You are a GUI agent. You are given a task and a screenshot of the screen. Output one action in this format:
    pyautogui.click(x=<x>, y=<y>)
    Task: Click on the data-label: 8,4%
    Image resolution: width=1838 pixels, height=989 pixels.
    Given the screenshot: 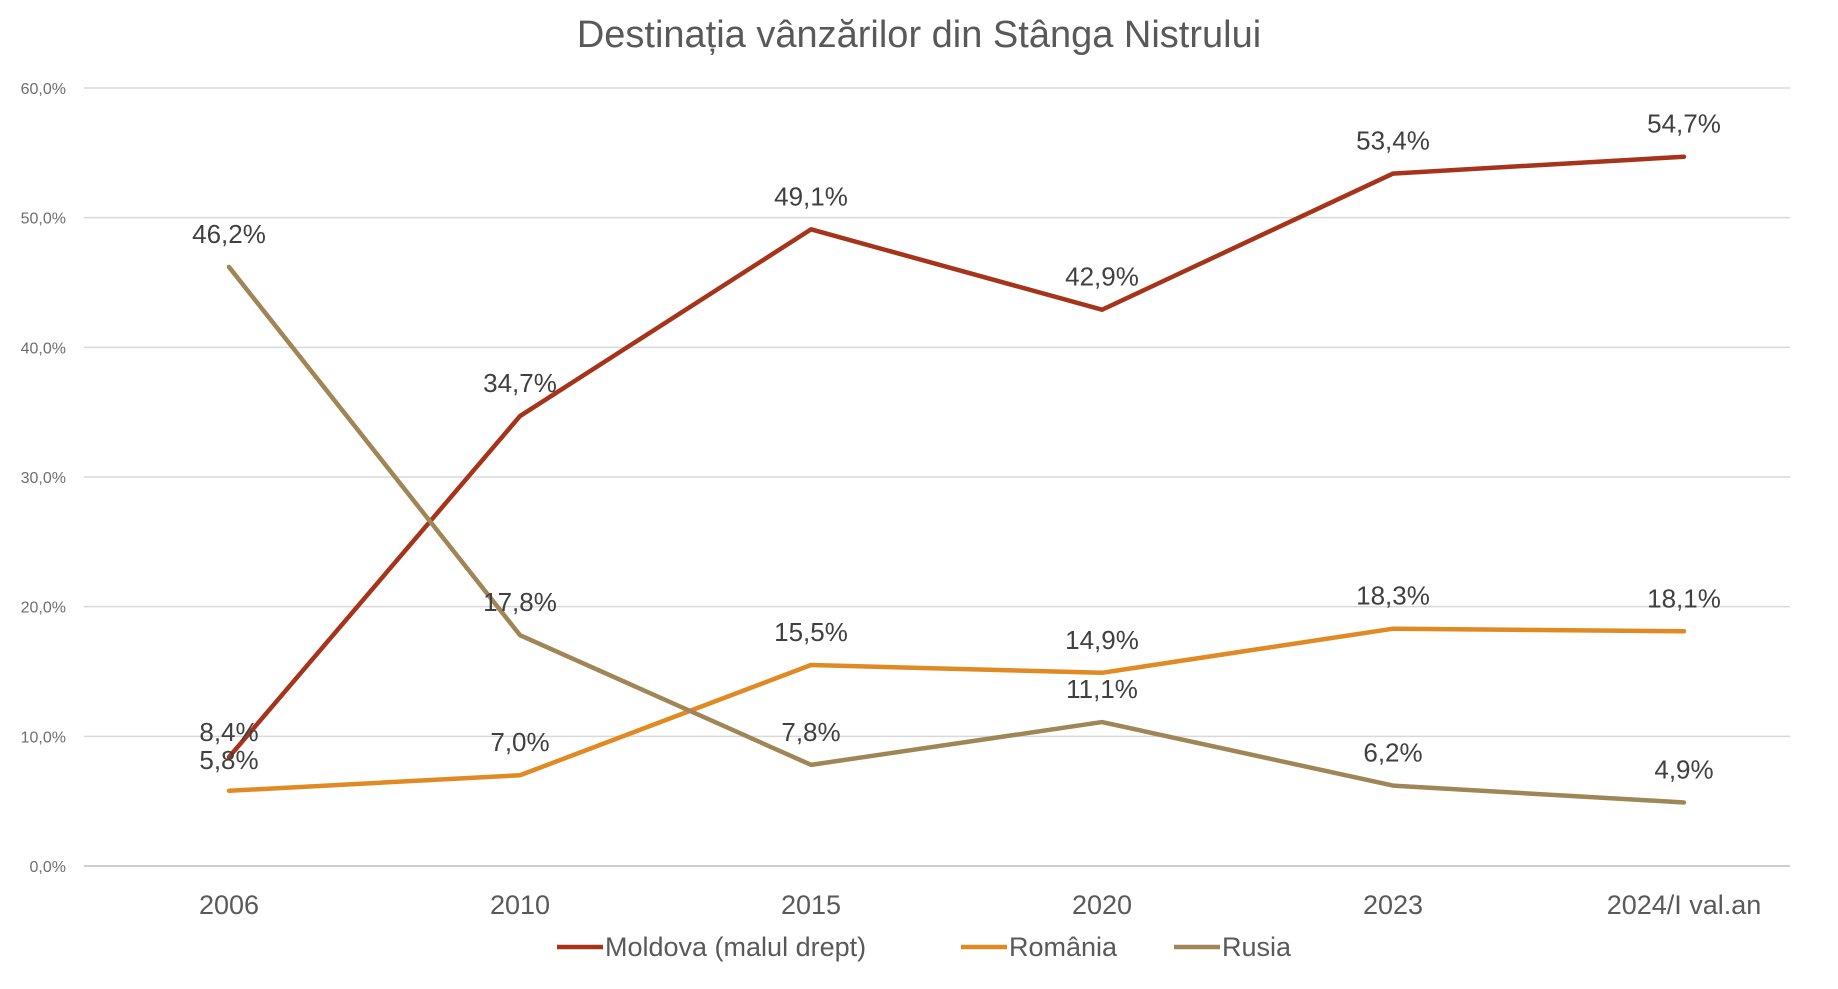 What is the action you would take?
    pyautogui.click(x=228, y=732)
    